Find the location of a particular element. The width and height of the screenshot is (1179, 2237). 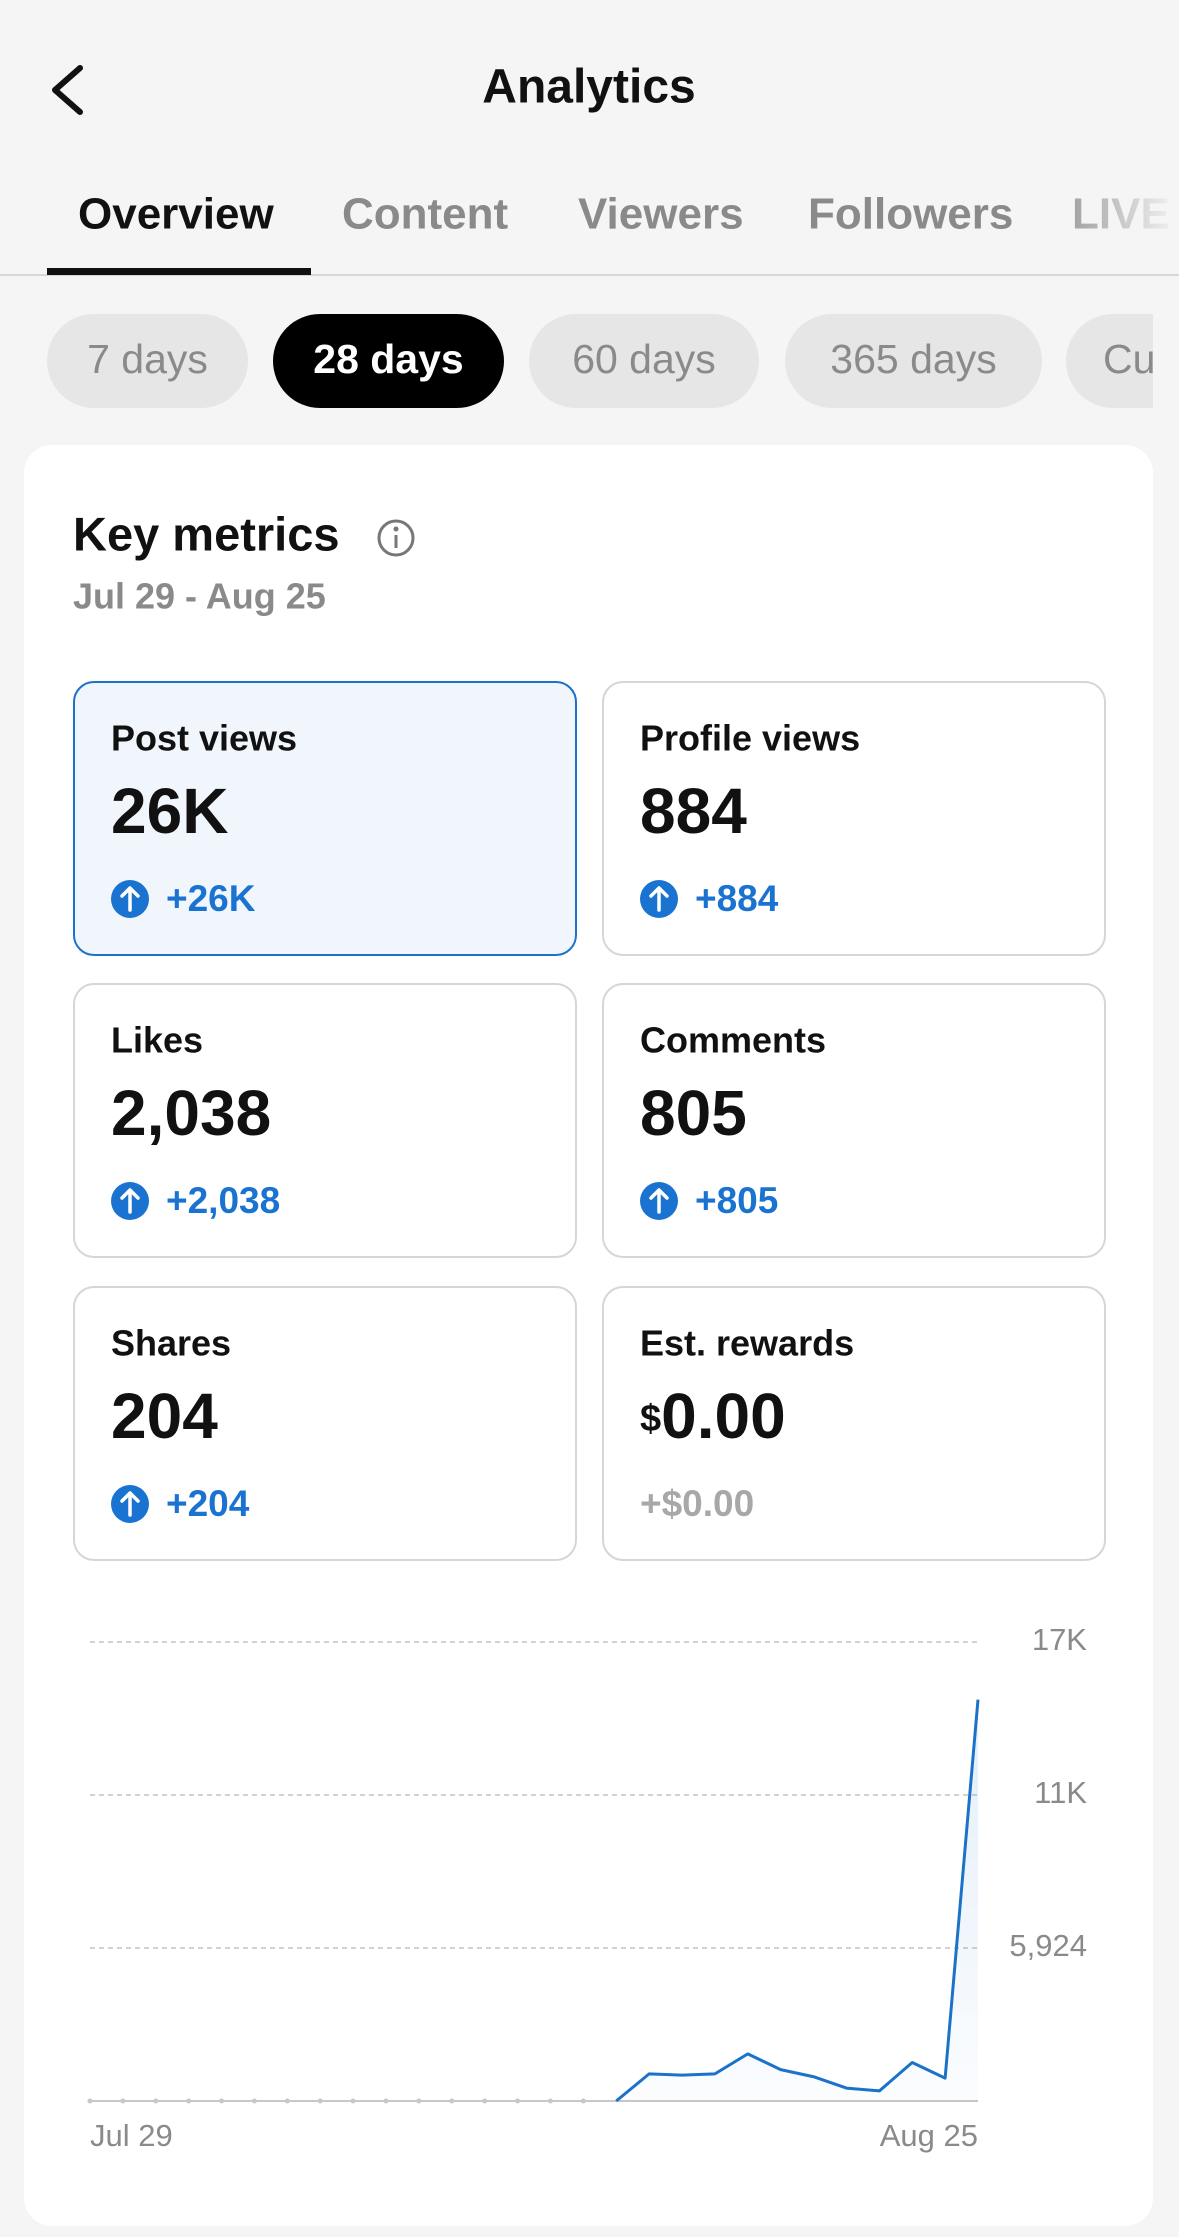

tile-change: +805 is located at coordinates (736, 1200).